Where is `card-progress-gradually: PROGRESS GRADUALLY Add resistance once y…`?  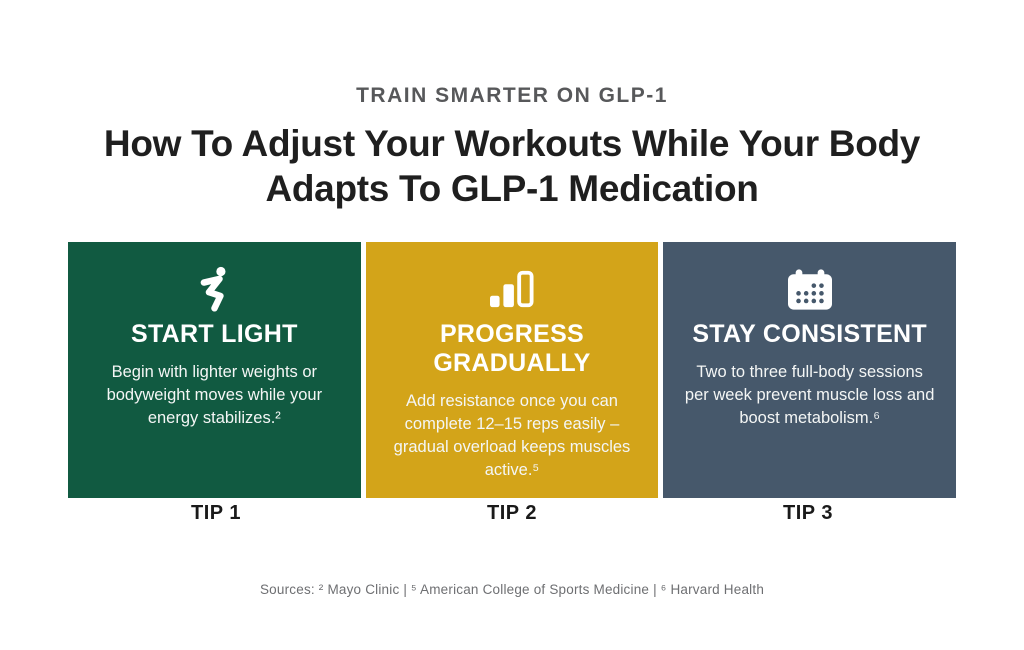 card-progress-gradually: PROGRESS GRADUALLY Add resistance once y… is located at coordinates (512, 370).